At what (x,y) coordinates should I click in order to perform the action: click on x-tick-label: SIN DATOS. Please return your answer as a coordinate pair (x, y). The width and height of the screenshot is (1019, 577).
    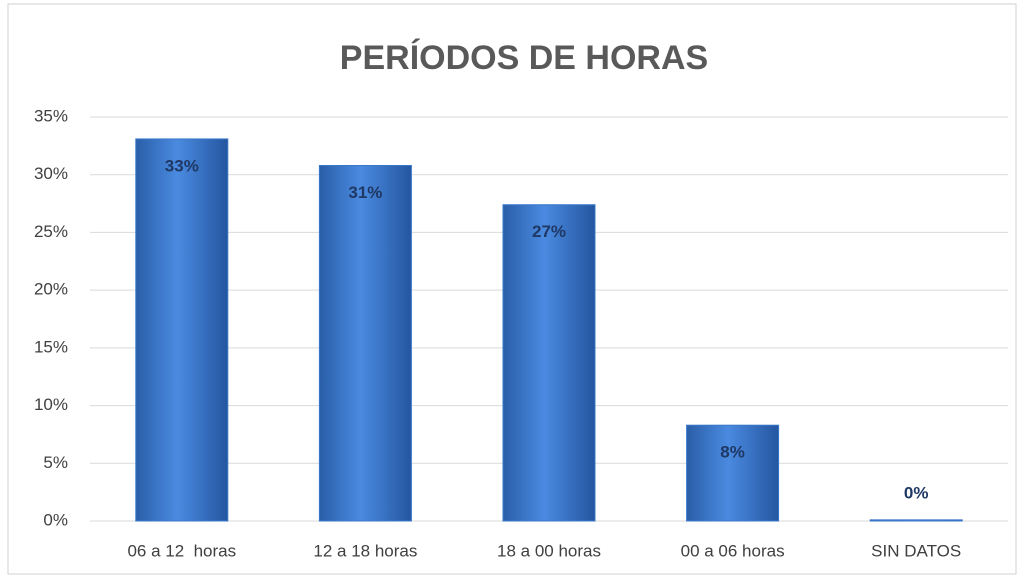
    Looking at the image, I should click on (916, 550).